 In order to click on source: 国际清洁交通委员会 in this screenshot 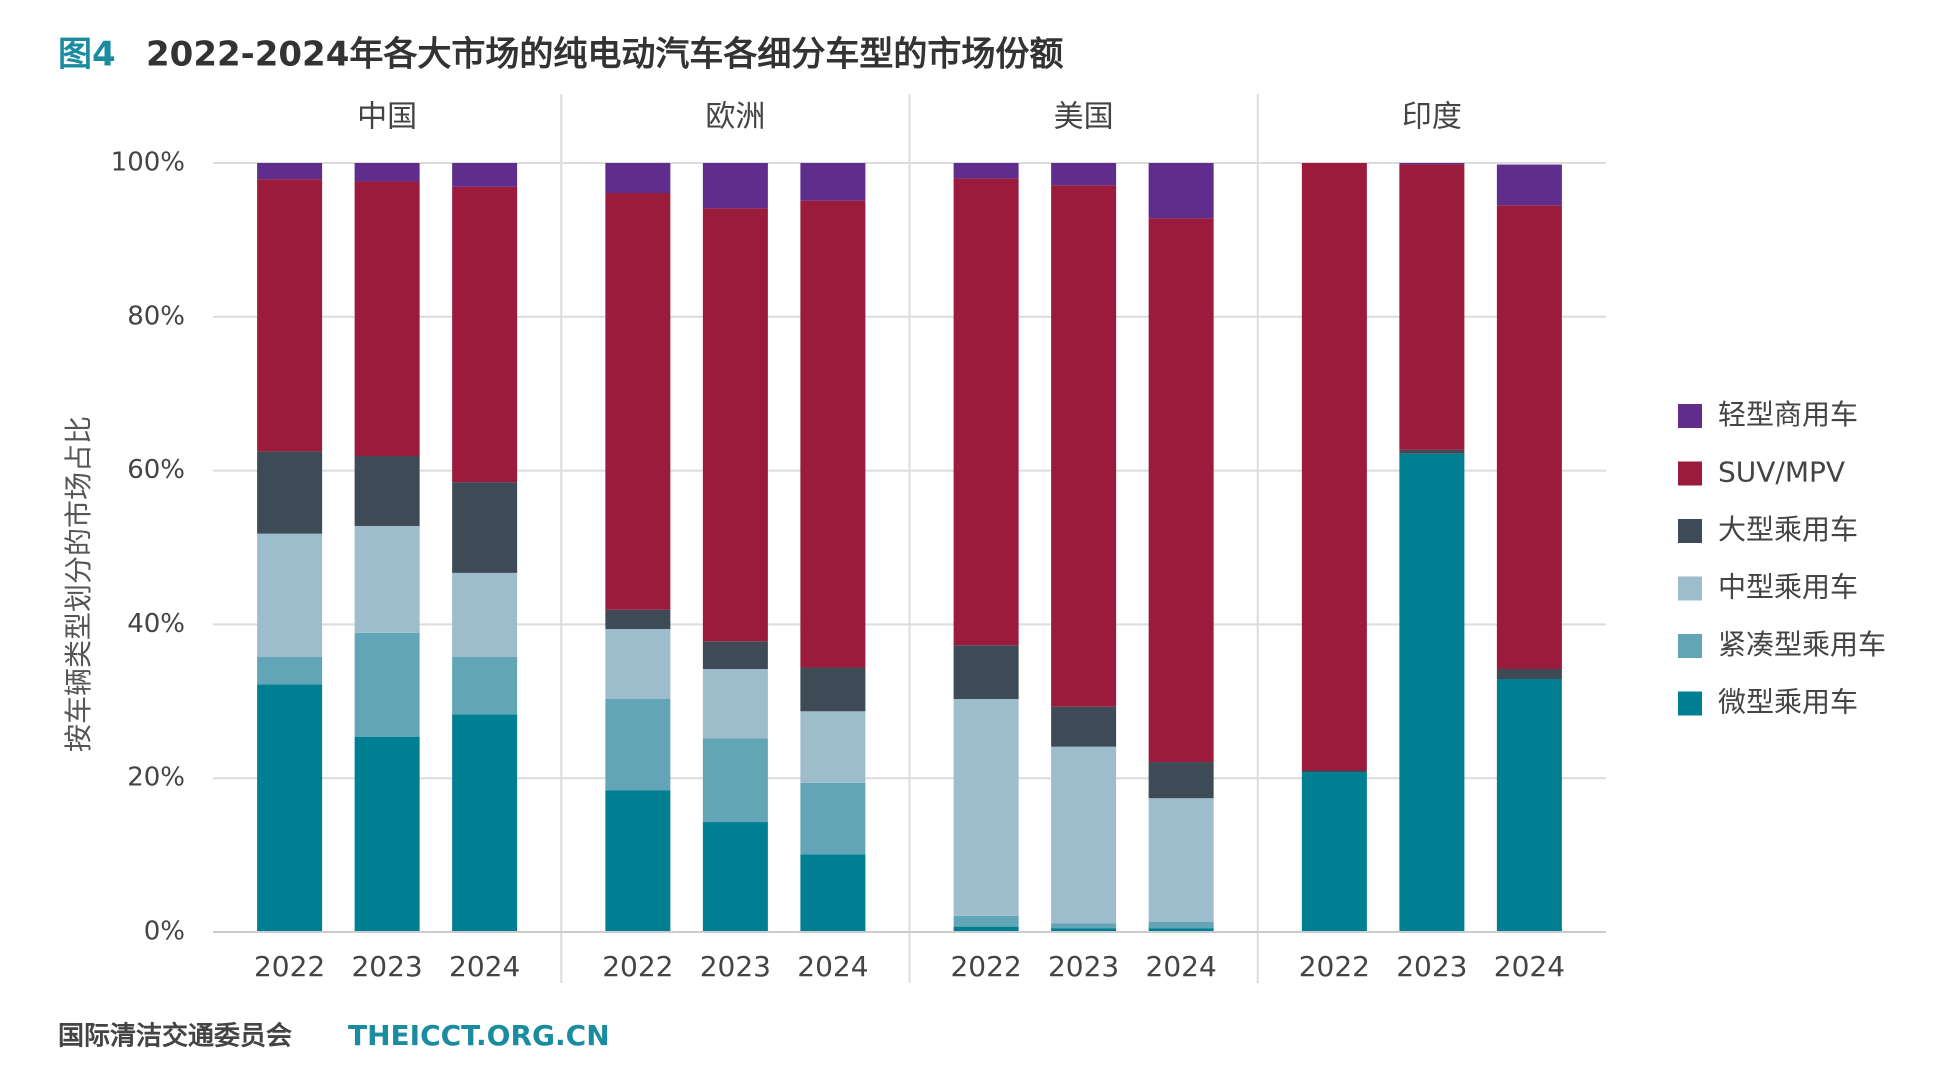, I will do `click(175, 1036)`.